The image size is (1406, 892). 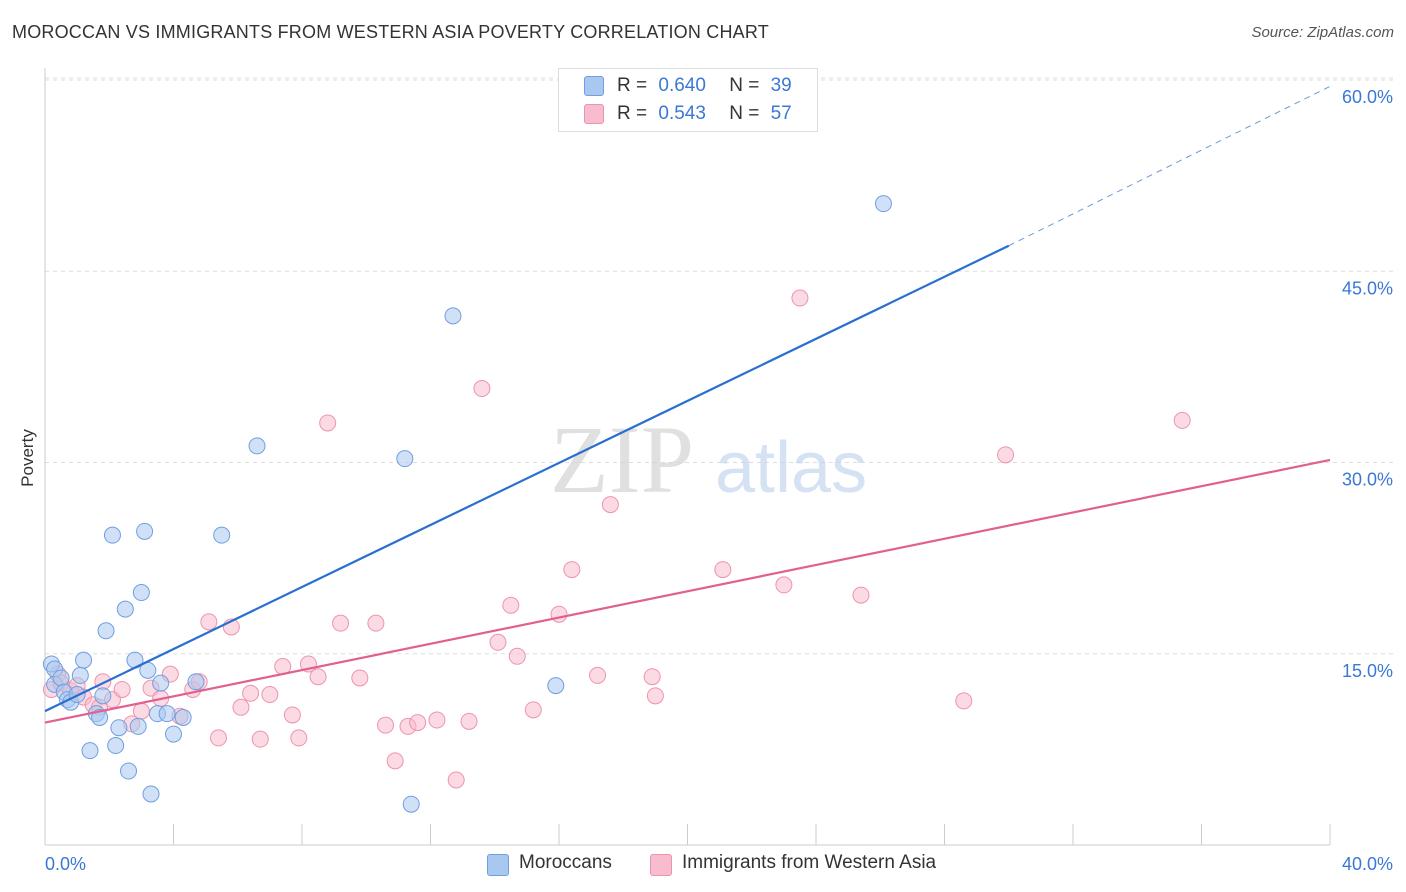 What do you see at coordinates (1367, 671) in the screenshot?
I see `y-tick-label: 15.0%` at bounding box center [1367, 671].